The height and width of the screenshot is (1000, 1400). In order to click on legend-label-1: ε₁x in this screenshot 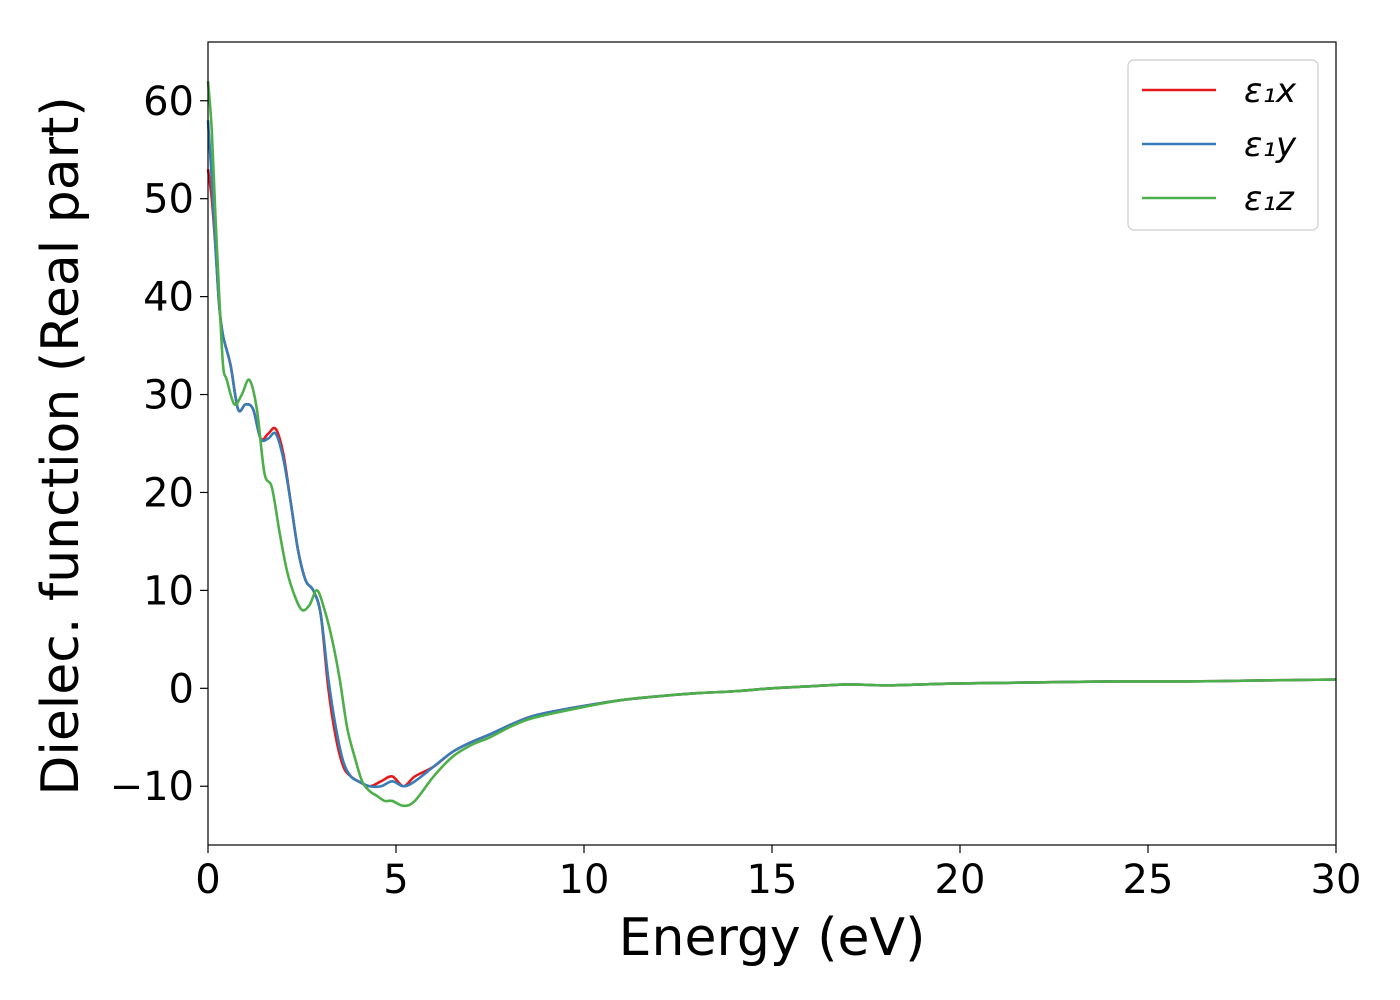, I will do `click(1270, 91)`.